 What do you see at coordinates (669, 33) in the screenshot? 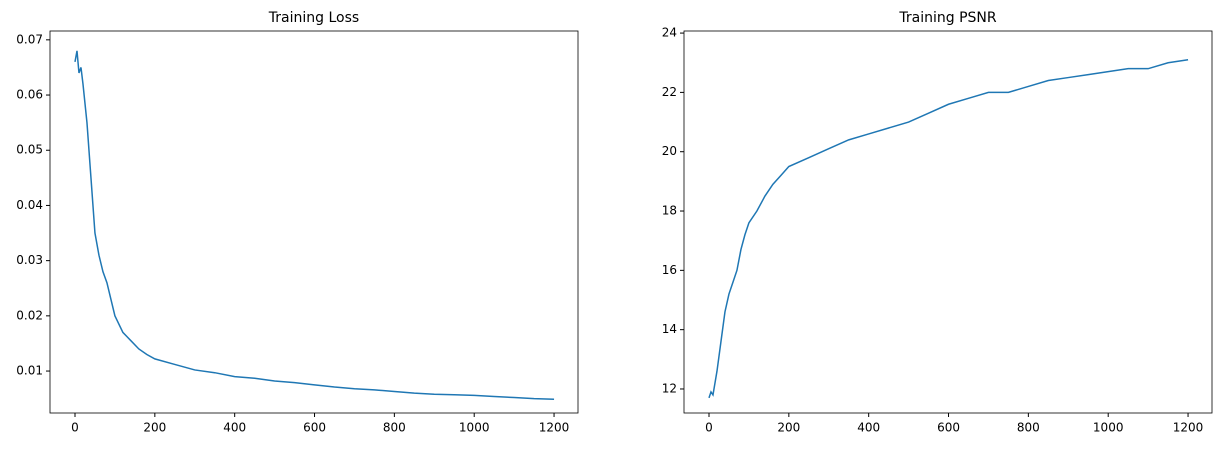
I see `y-tick-label: 24` at bounding box center [669, 33].